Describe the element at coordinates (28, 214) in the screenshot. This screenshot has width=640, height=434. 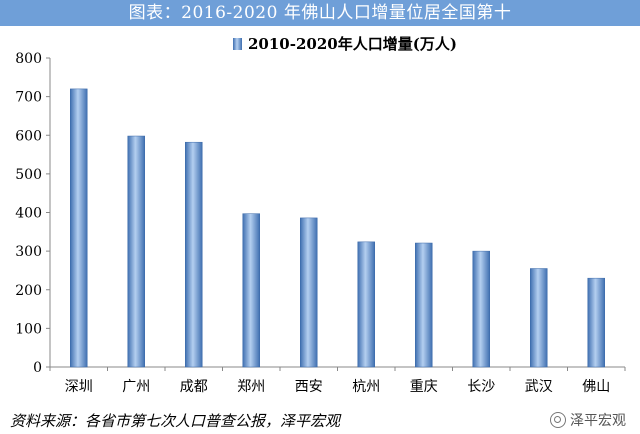
I see `y-tick-label: 400` at that location.